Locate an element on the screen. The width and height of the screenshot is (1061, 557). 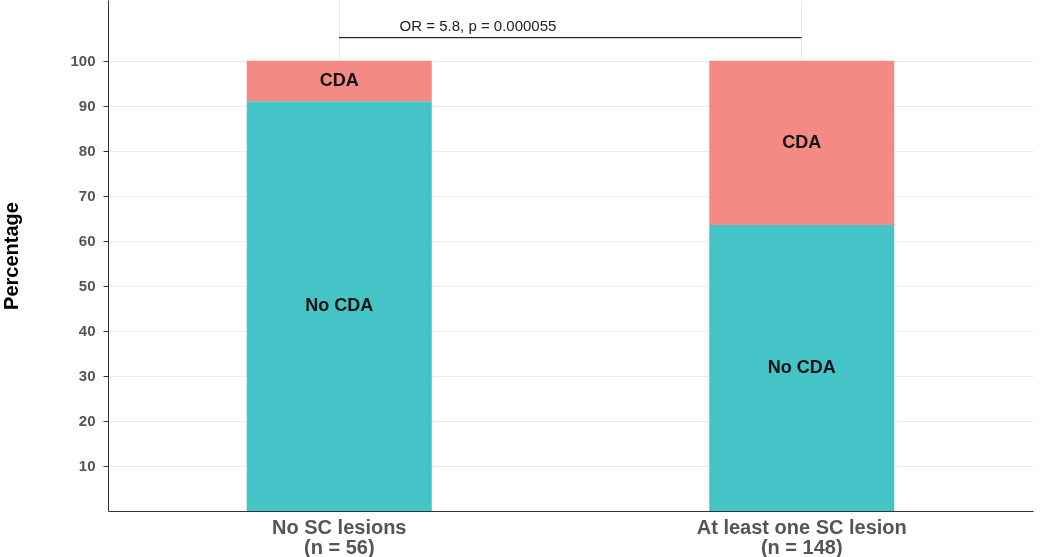
y-tick-label: 30 is located at coordinates (87, 376).